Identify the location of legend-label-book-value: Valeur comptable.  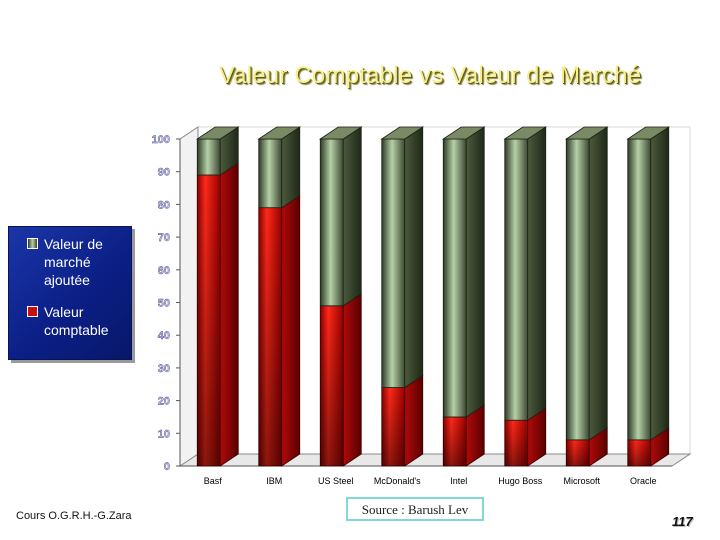
(76, 321).